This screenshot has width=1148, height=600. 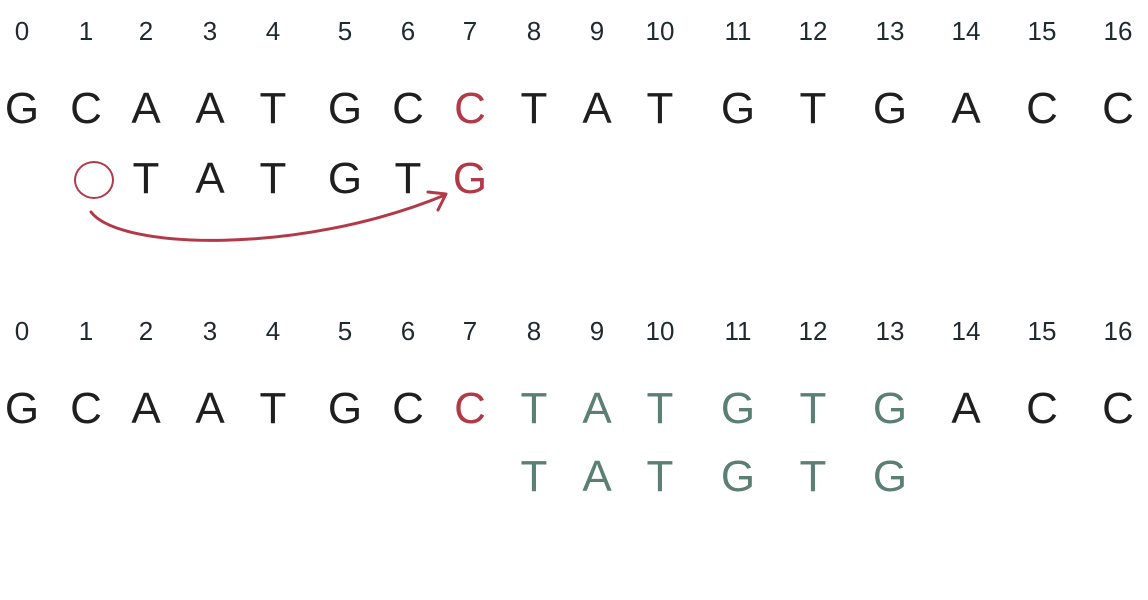 I want to click on index-label: 5, so click(x=345, y=331).